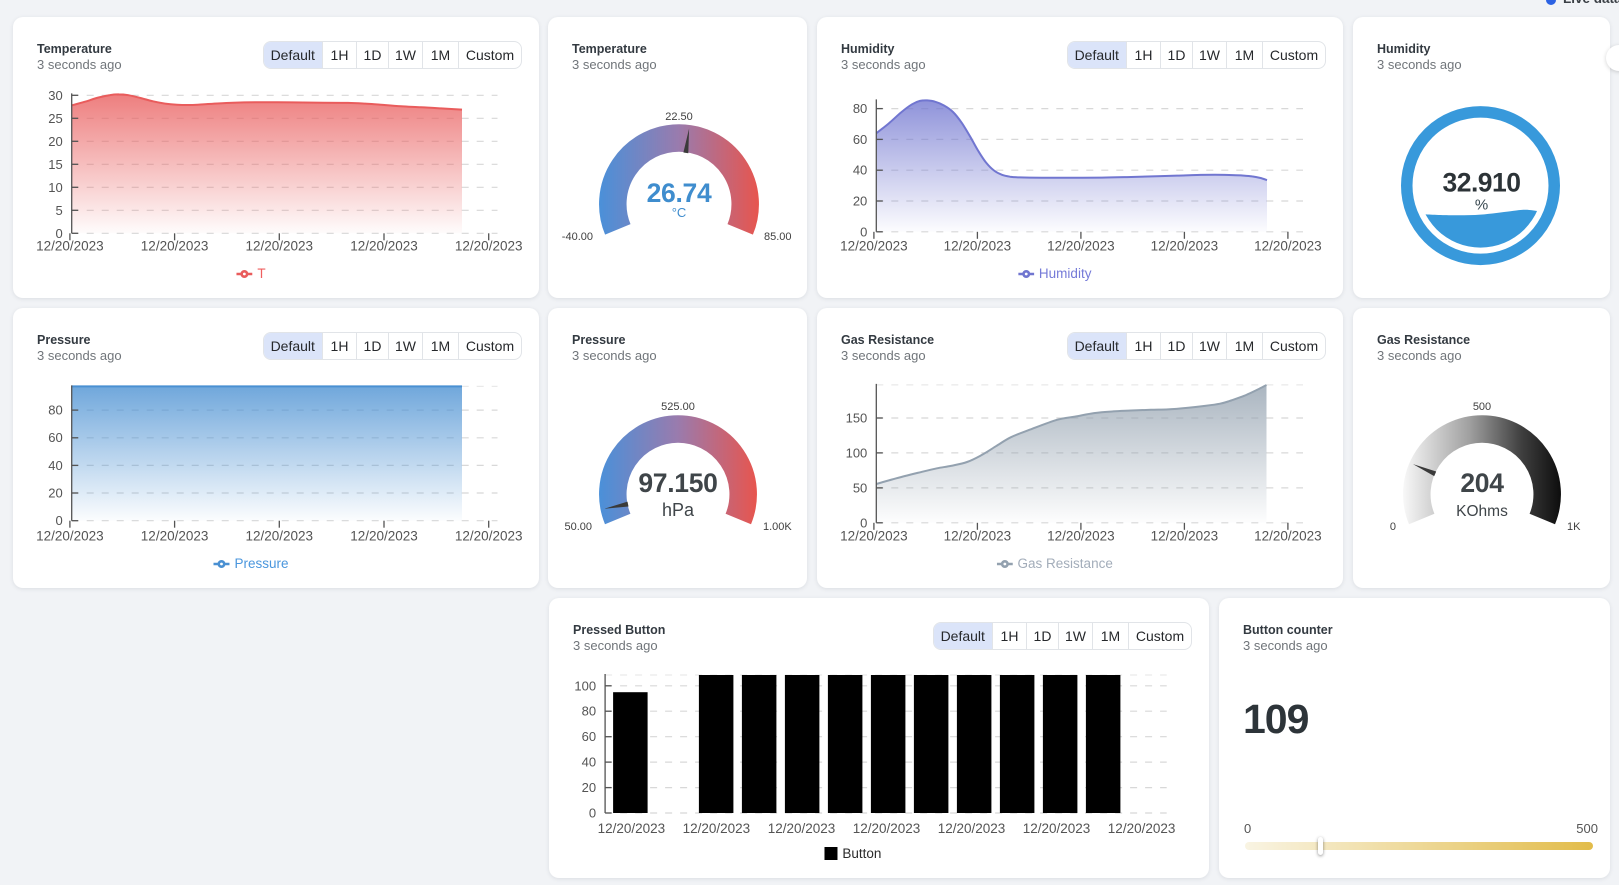  Describe the element at coordinates (577, 237) in the screenshot. I see `svg-text: -40.00` at that location.